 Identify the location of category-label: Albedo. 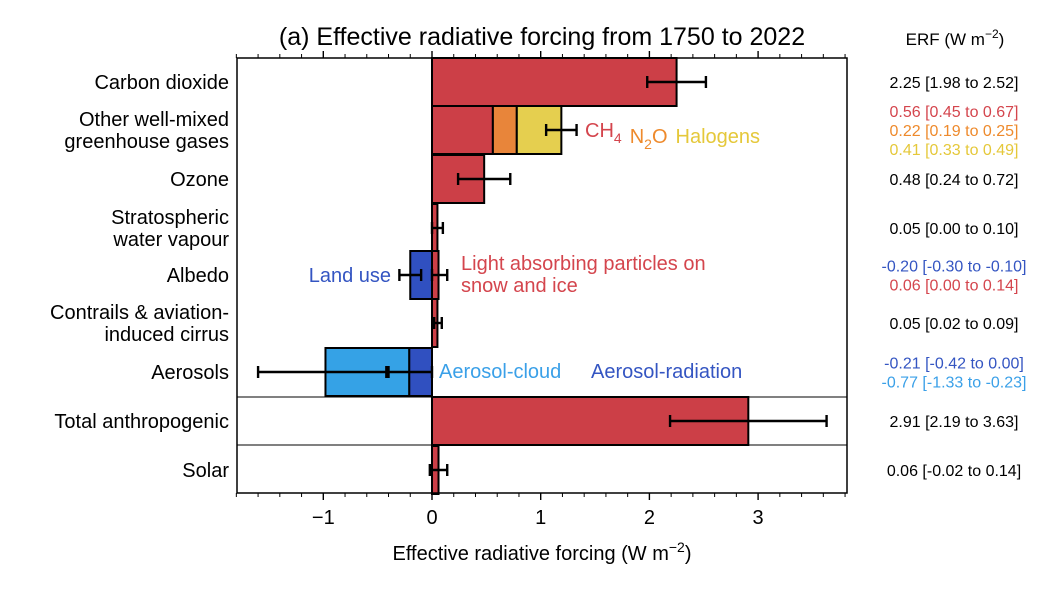
(198, 276).